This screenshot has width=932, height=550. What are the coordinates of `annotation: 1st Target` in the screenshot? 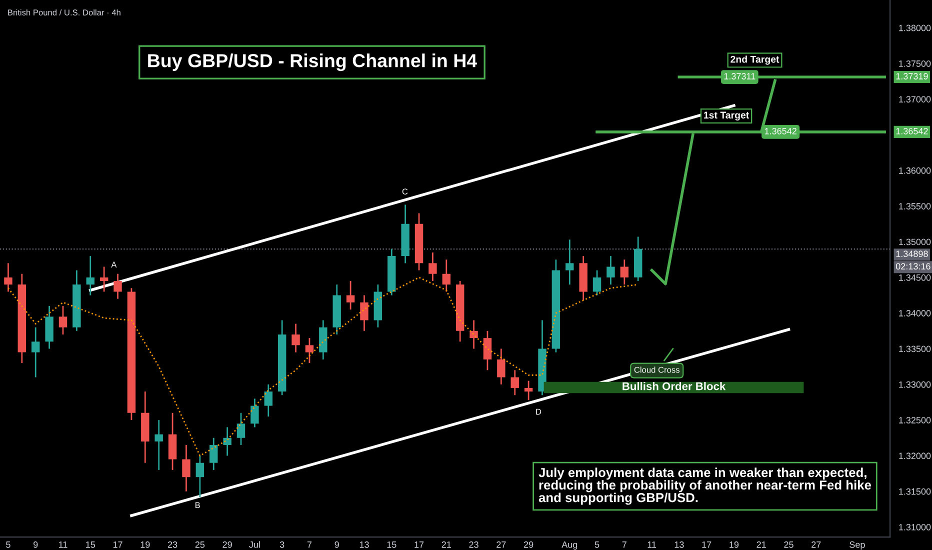 It's located at (727, 116).